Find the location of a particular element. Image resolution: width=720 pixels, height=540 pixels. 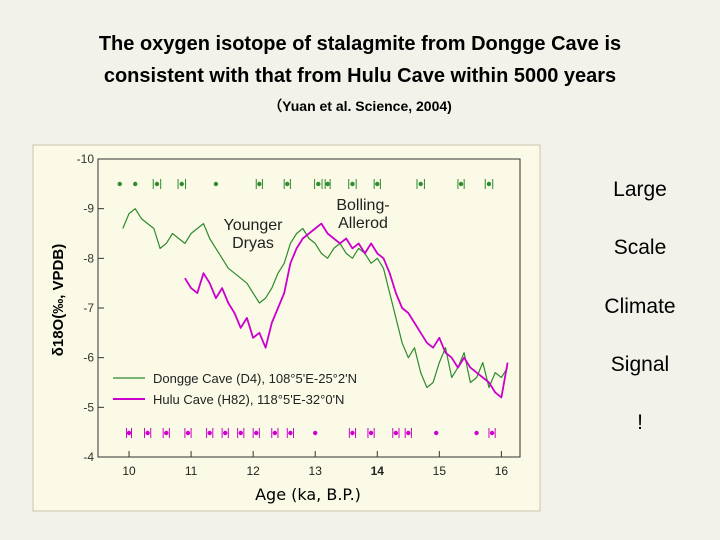

x-tick-label: 13 is located at coordinates (316, 471).